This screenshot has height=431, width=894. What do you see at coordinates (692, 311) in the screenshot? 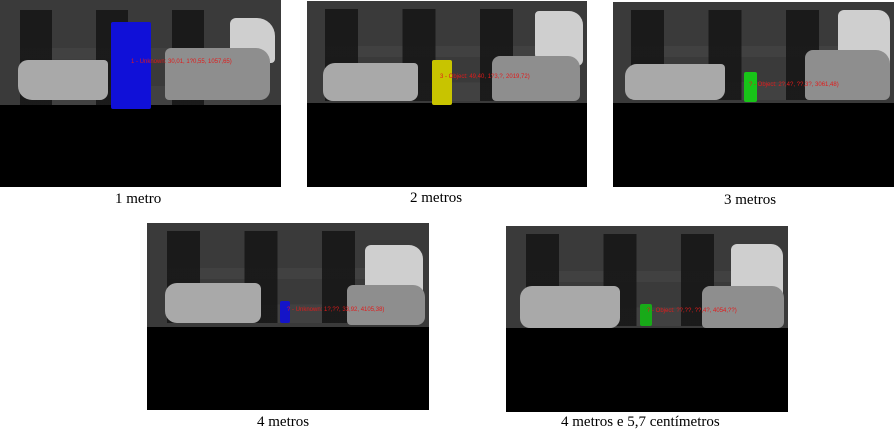
I see `detection-label: ? - Object: ??,??, ??,4?, 4054,??)` at bounding box center [692, 311].